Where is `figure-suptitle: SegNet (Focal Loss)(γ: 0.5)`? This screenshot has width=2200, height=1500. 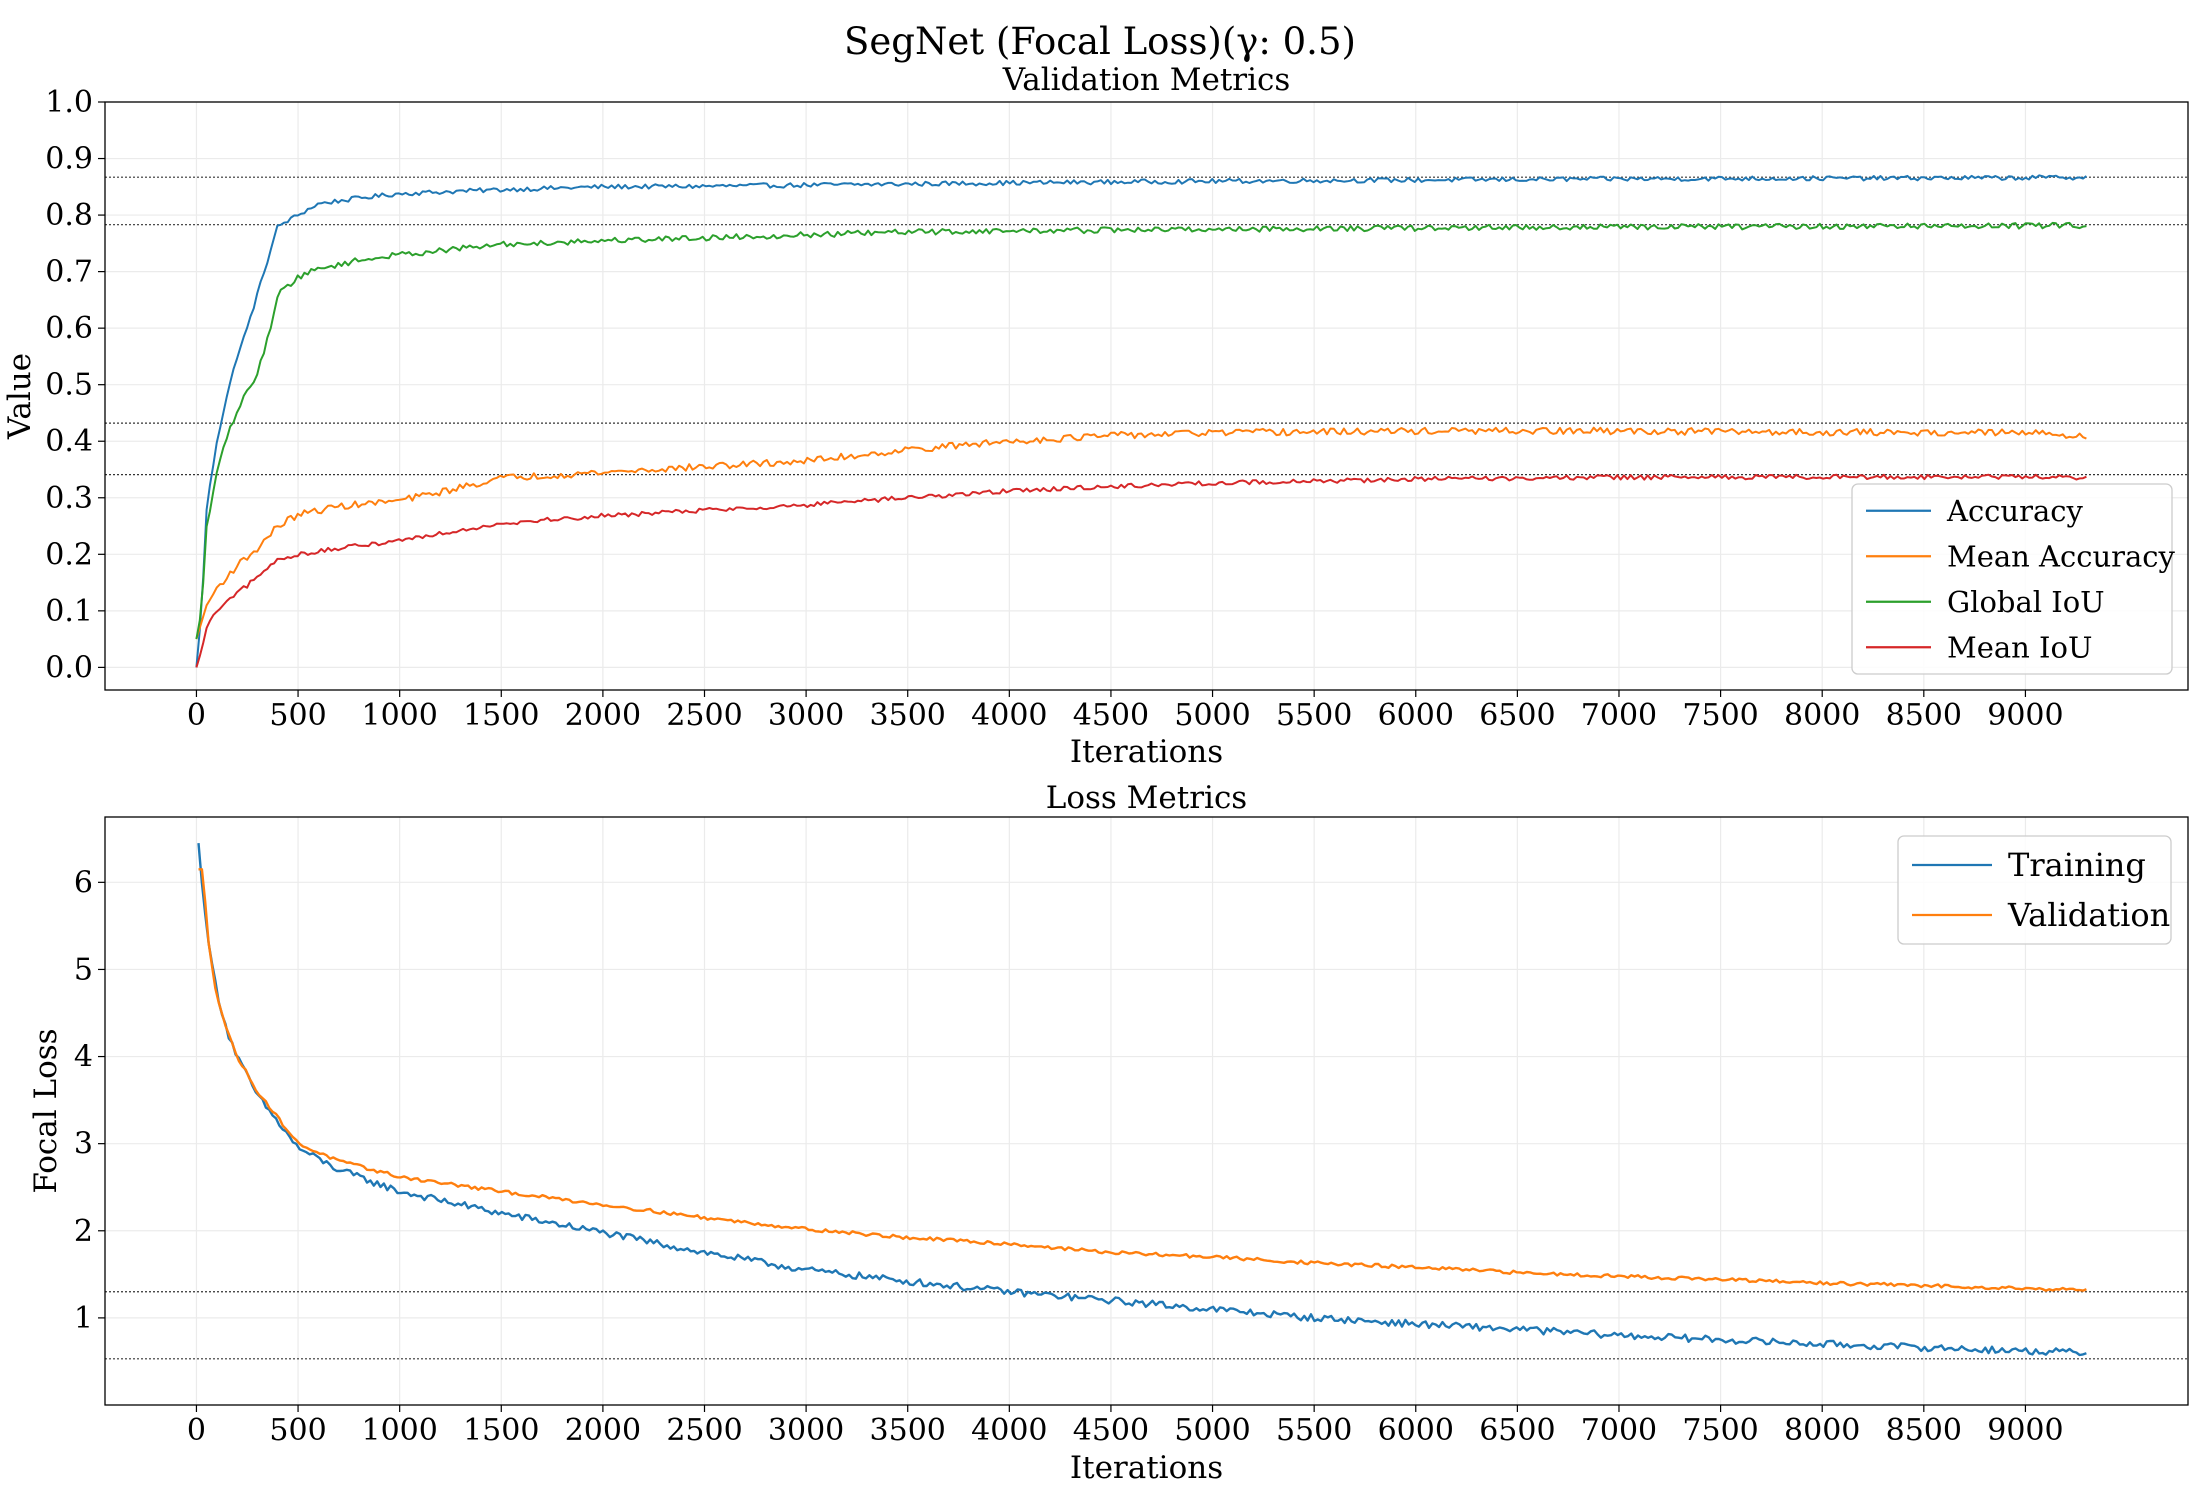
figure-suptitle: SegNet (Focal Loss)(γ: 0.5) is located at coordinates (1100, 41).